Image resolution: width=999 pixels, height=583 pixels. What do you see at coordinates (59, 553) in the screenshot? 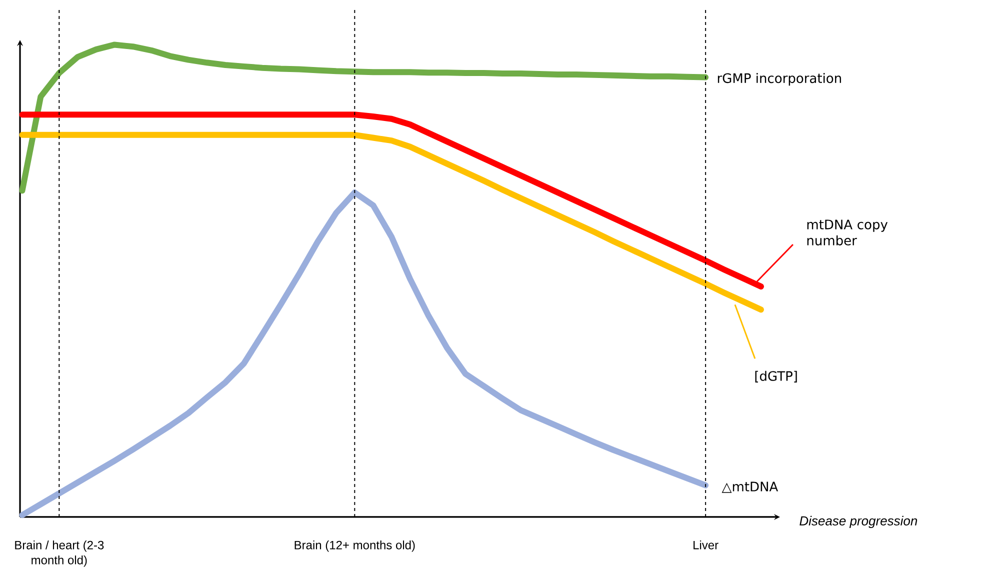
I see `x-tick-label: Brain / heart (2-3 month old)` at bounding box center [59, 553].